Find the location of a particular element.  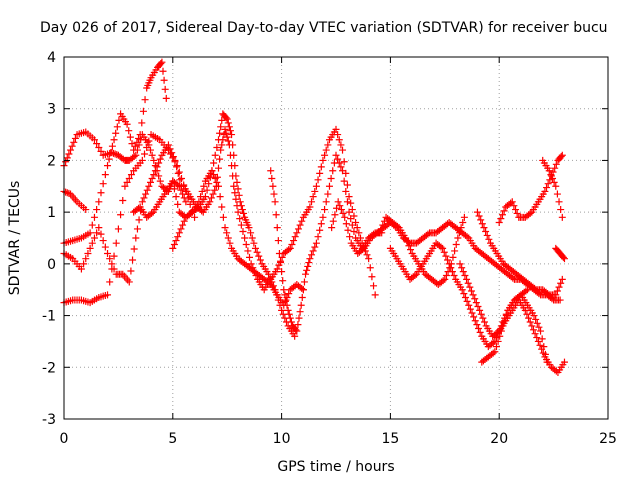

y-tick-label: -3 is located at coordinates (49, 420).